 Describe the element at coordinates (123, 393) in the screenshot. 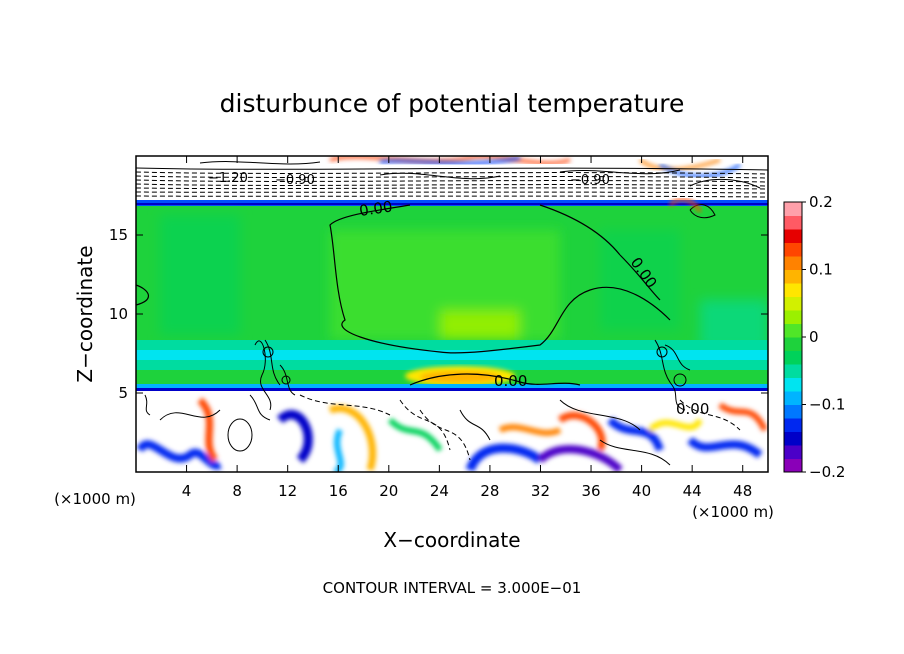

I see `y-tick-label: 5` at that location.